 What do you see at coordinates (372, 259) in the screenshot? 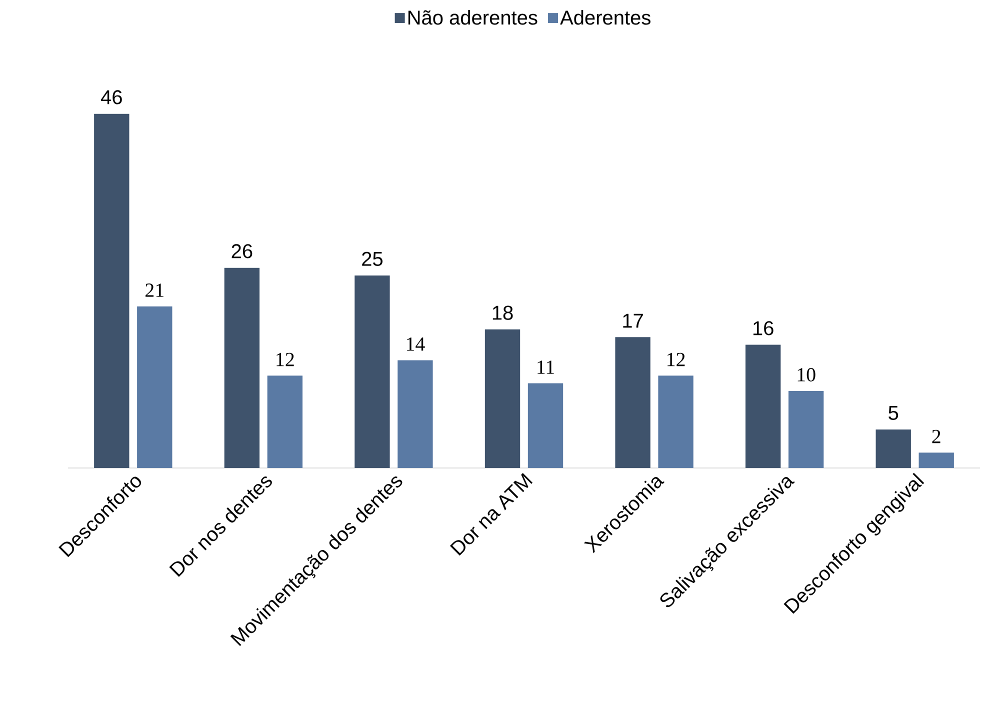
I see `data-label: 25` at bounding box center [372, 259].